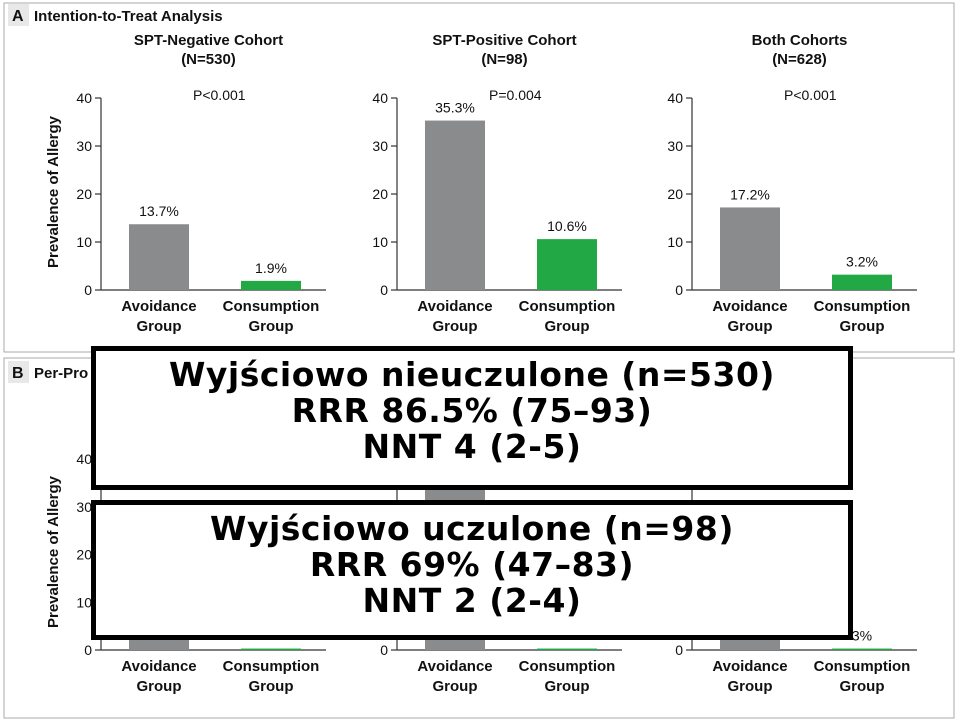 Image resolution: width=959 pixels, height=723 pixels. I want to click on chart-title: SPT-Negative Cohort, so click(208, 40).